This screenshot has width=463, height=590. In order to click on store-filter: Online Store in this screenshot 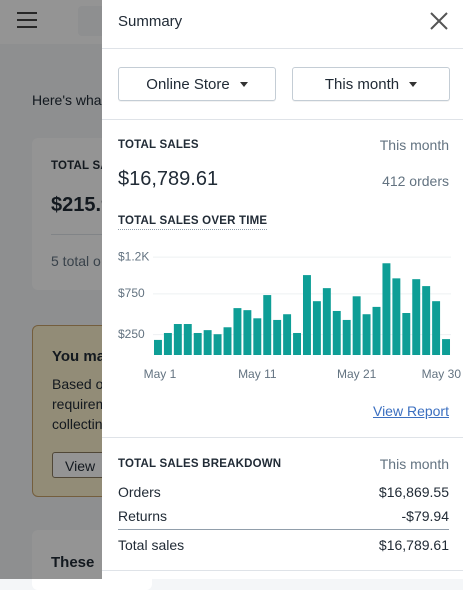, I will do `click(197, 84)`.